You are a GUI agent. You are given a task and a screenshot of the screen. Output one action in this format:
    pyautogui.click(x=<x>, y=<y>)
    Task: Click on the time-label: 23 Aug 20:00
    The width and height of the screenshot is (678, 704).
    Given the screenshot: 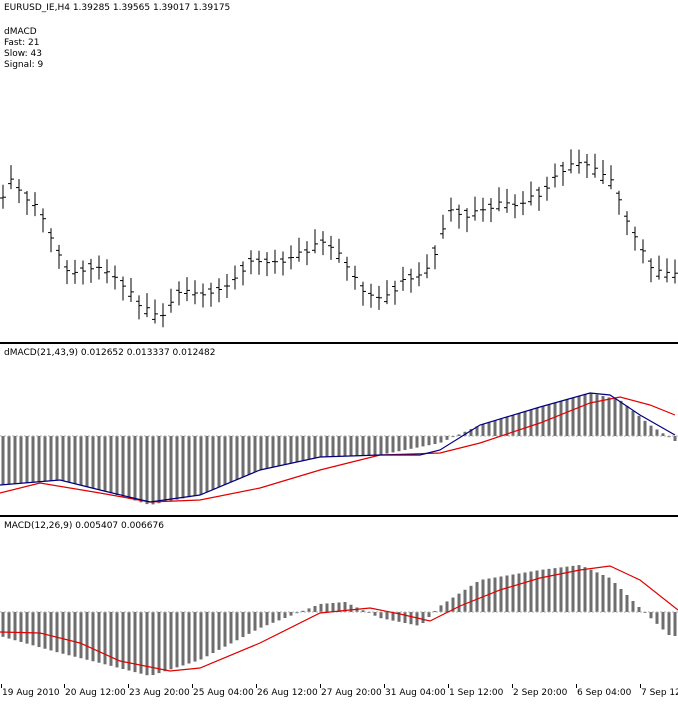 What is the action you would take?
    pyautogui.click(x=159, y=693)
    